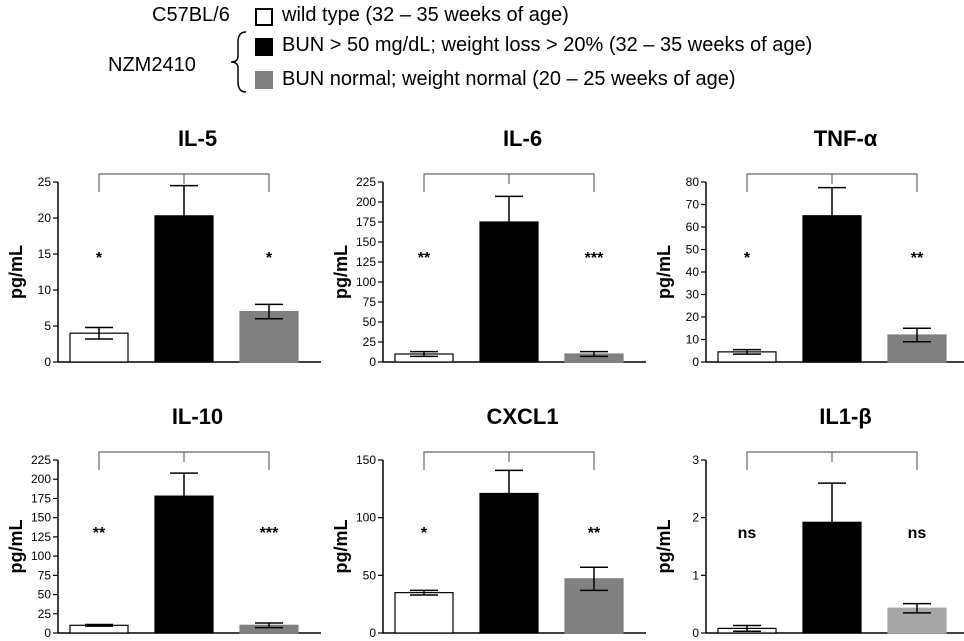 The width and height of the screenshot is (964, 641). I want to click on legend-strain-wt: C57BL/6, so click(191, 15).